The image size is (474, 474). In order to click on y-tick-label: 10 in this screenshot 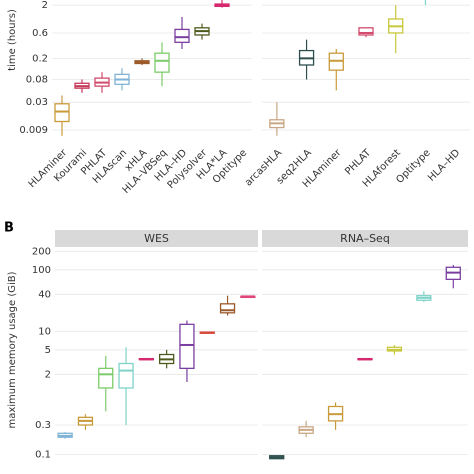, I will do `click(44, 331)`.